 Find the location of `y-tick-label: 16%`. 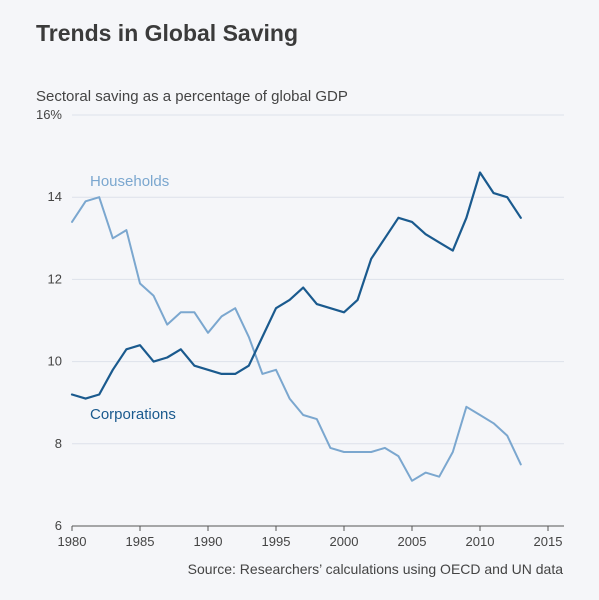

y-tick-label: 16% is located at coordinates (49, 114).